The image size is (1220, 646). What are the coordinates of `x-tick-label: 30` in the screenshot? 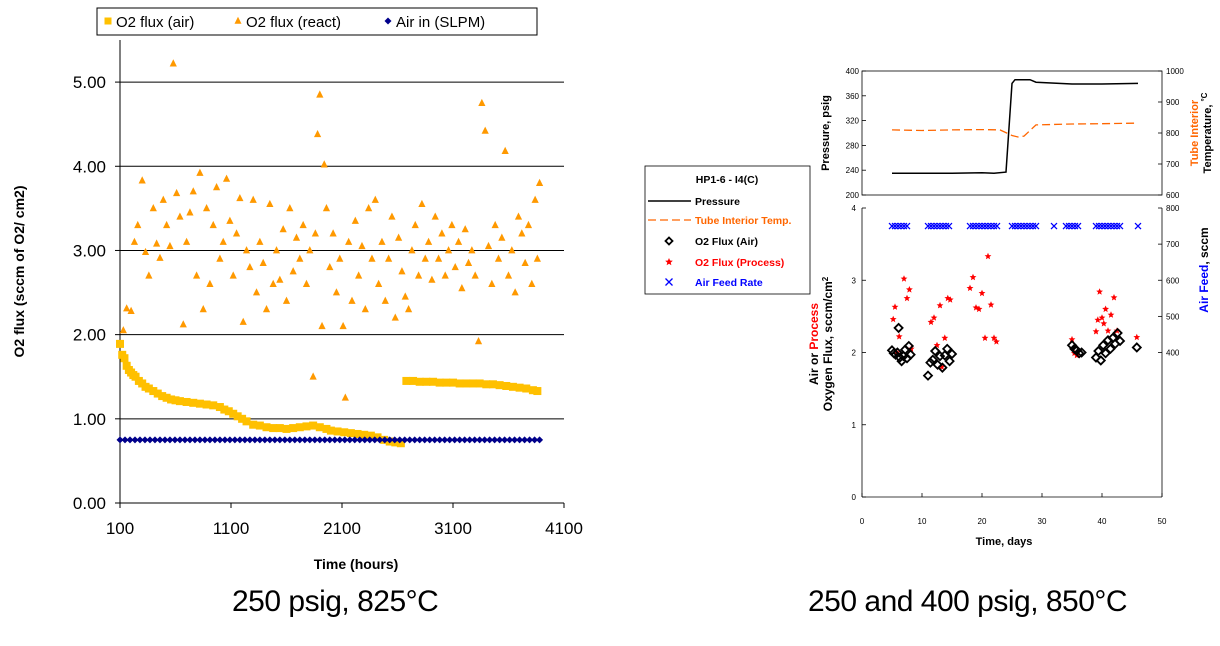 It's located at (1042, 521).